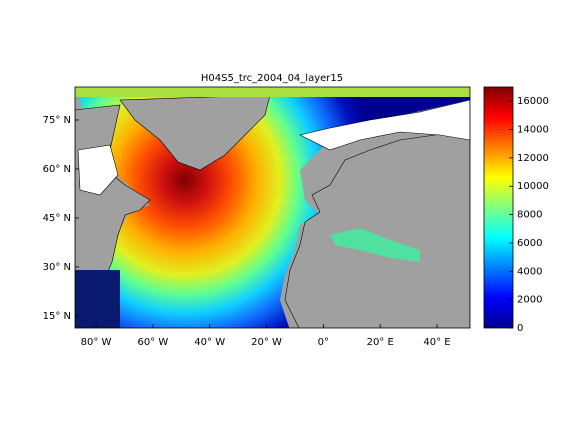  Describe the element at coordinates (57, 218) in the screenshot. I see `y-tick-label: 45° N` at that location.